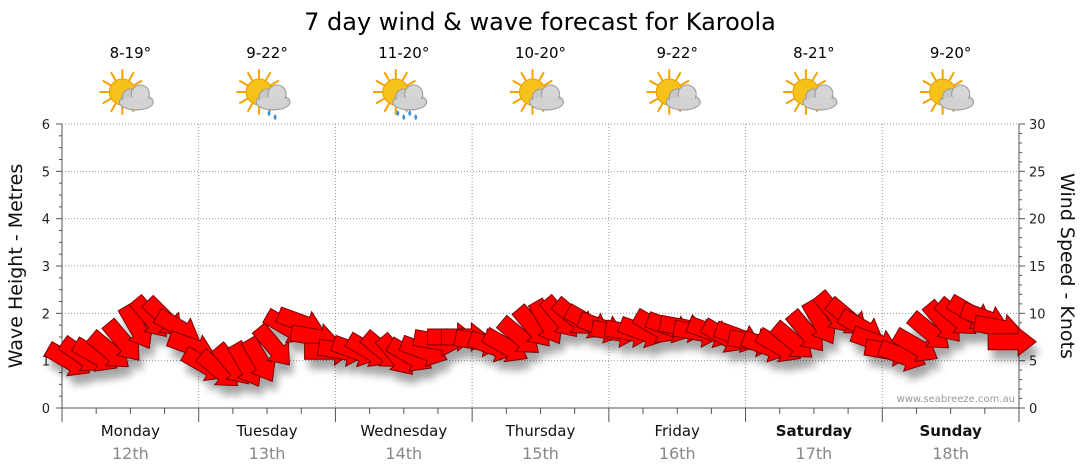  I want to click on left-y-ticks: 0 1 2 3 4 5 6, so click(46, 267).